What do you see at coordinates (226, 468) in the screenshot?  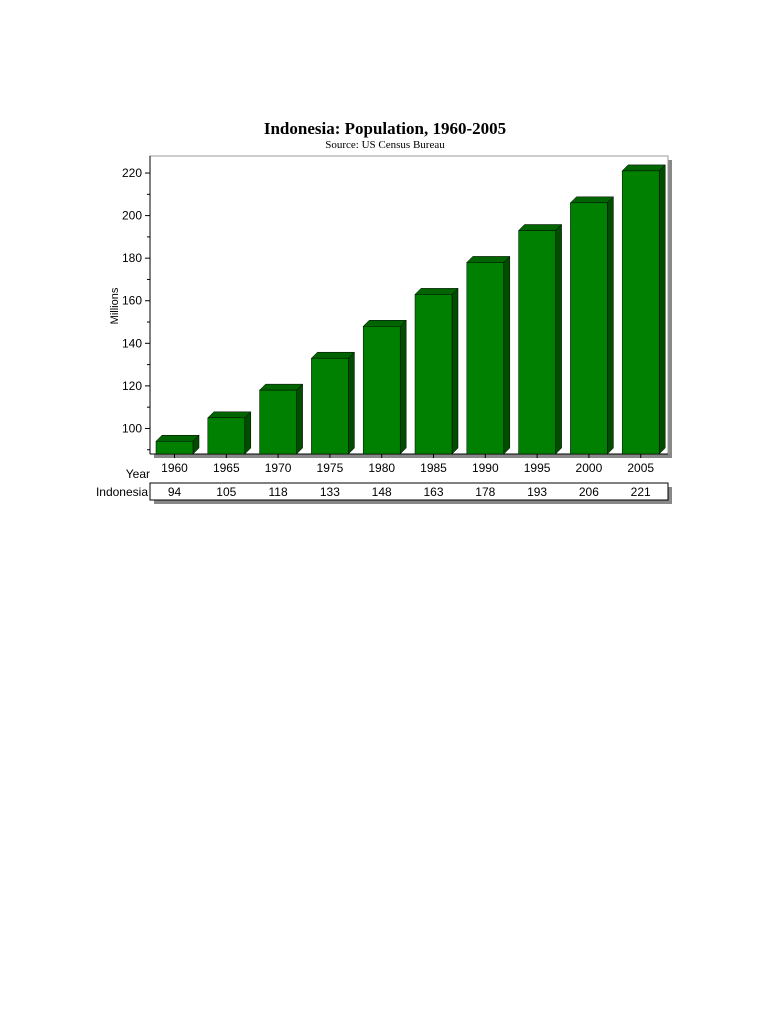 I see `x-tick-label: 1965` at bounding box center [226, 468].